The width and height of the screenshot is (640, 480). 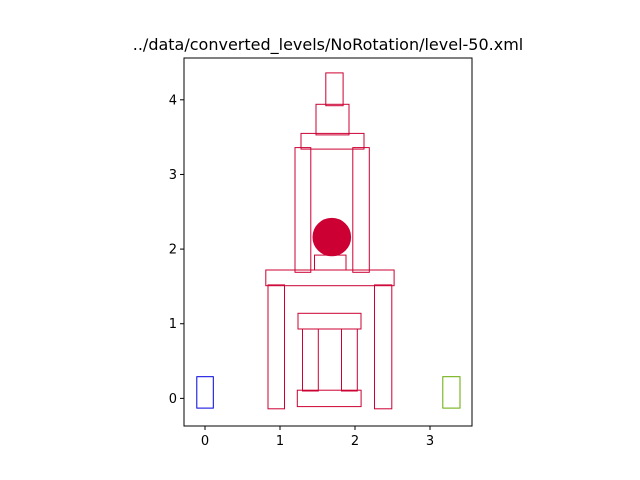 What do you see at coordinates (332, 119) in the screenshot?
I see `block-top-square` at bounding box center [332, 119].